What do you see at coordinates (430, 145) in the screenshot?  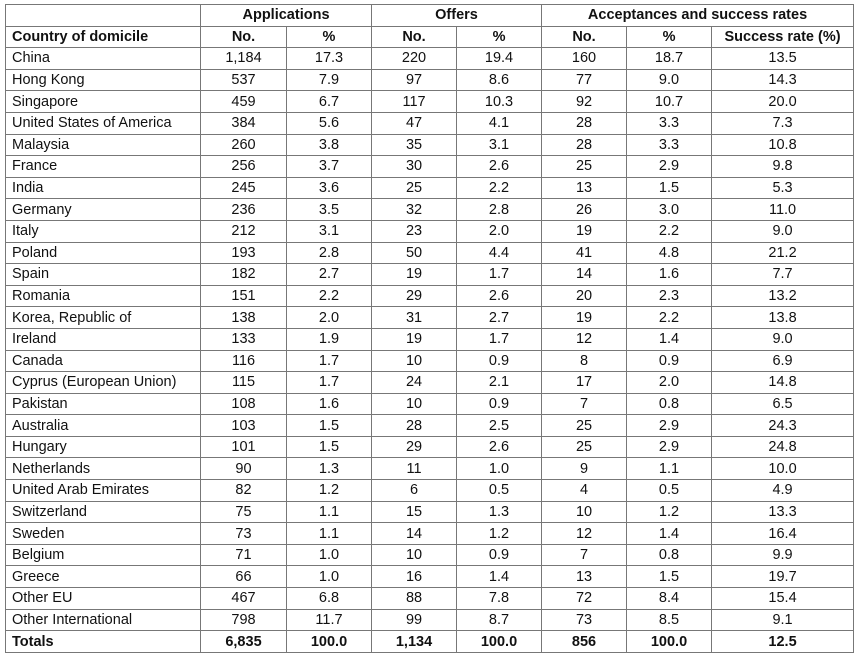 I see `table-row: Malaysia 260 3.8 35 3.1 28 3.3 10.8` at bounding box center [430, 145].